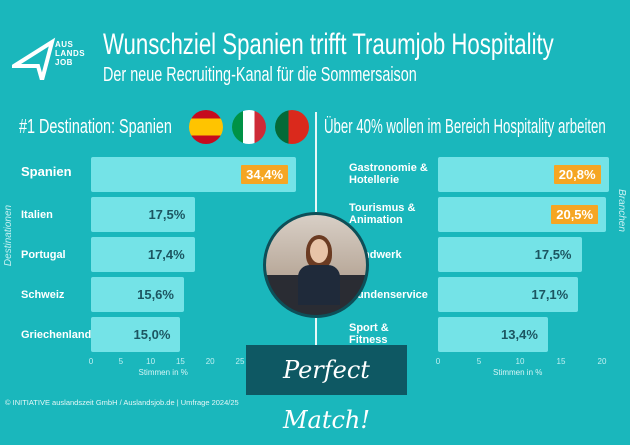 Image resolution: width=630 pixels, height=445 pixels. Describe the element at coordinates (46, 171) in the screenshot. I see `category-label: Spanien` at that location.